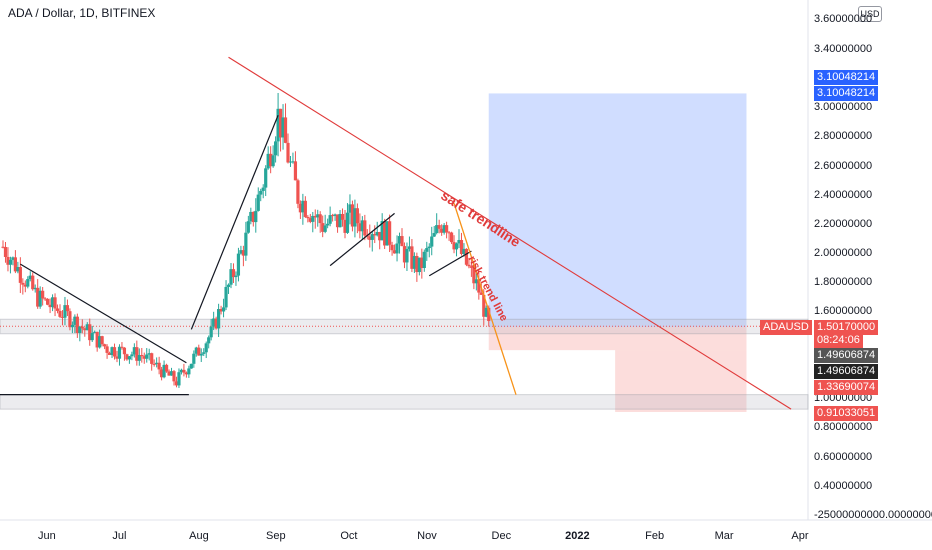  I want to click on y-tick-label: 2.80000000, so click(843, 136).